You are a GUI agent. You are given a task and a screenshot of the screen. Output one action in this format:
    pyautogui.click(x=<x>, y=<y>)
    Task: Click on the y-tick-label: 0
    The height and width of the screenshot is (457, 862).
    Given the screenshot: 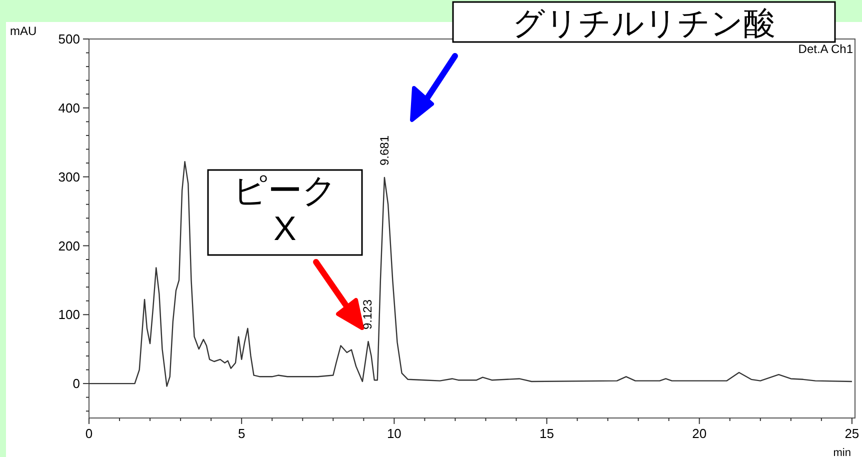 What is the action you would take?
    pyautogui.click(x=76, y=384)
    